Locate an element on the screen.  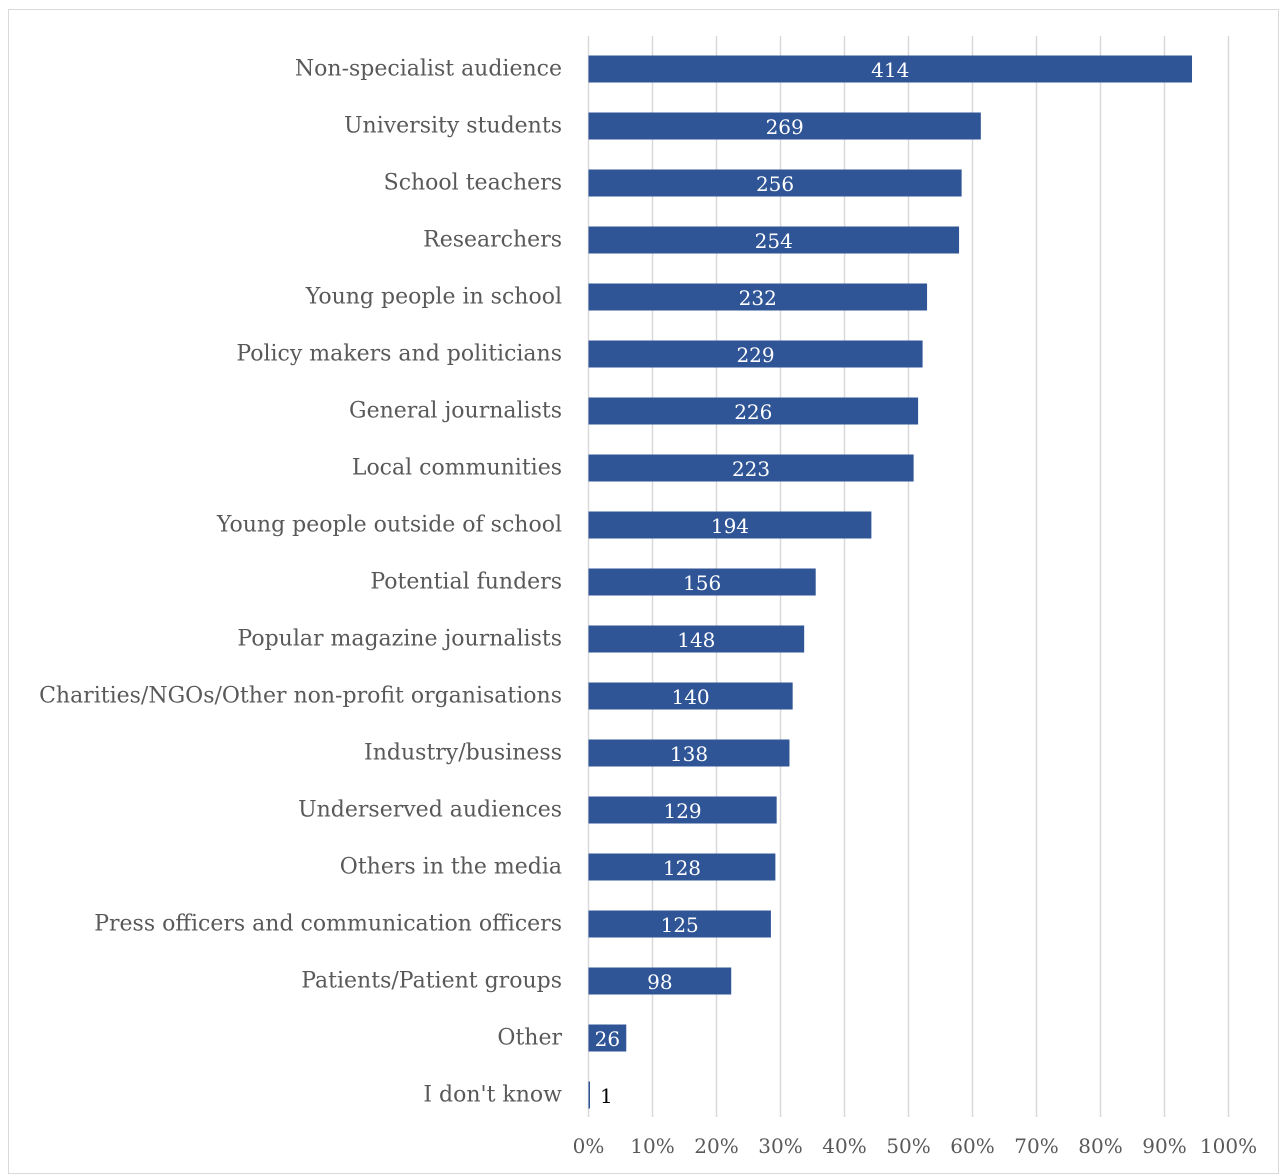
category-label: Industry/business is located at coordinates (463, 753).